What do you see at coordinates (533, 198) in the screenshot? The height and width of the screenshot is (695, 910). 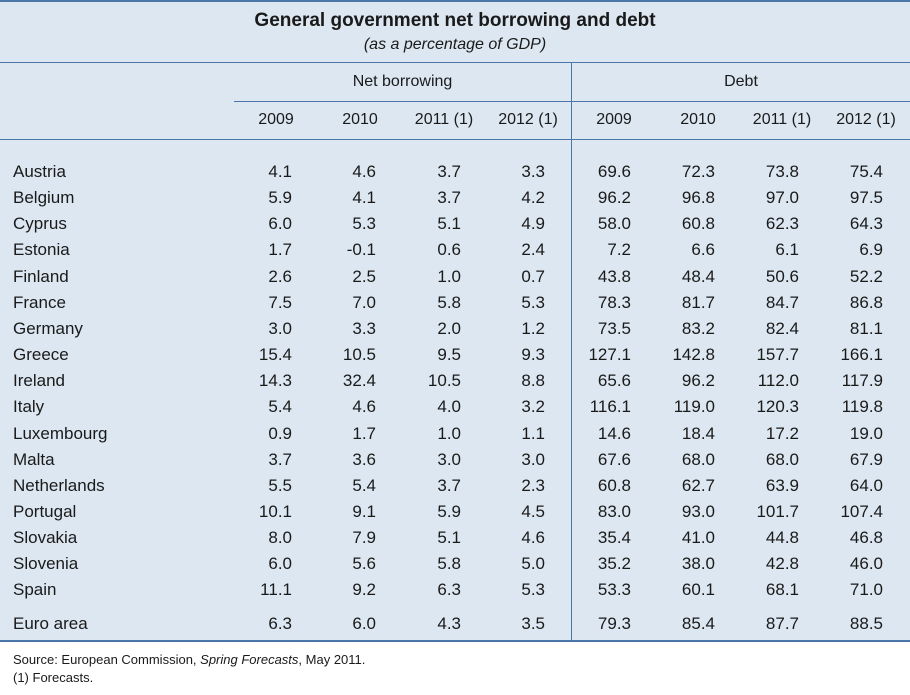 I see `table-cell: 4.2` at bounding box center [533, 198].